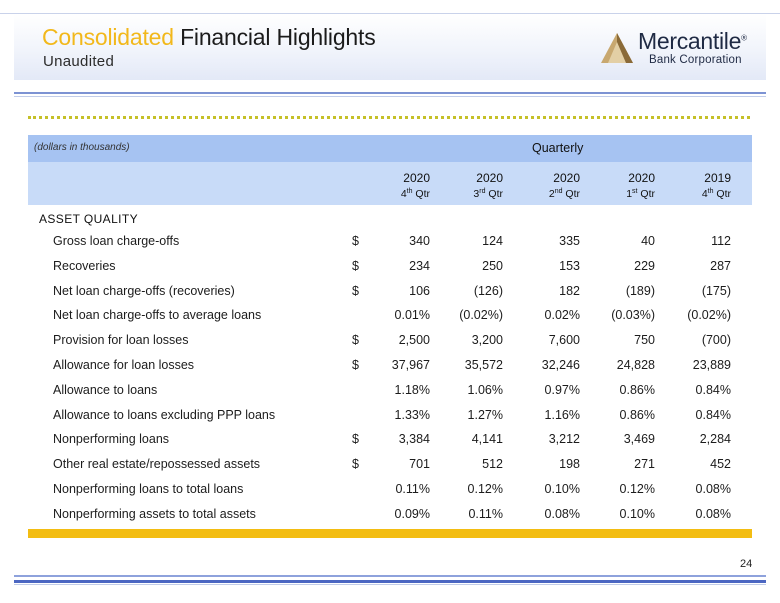  What do you see at coordinates (648, 241) in the screenshot?
I see `table-cell: 40` at bounding box center [648, 241].